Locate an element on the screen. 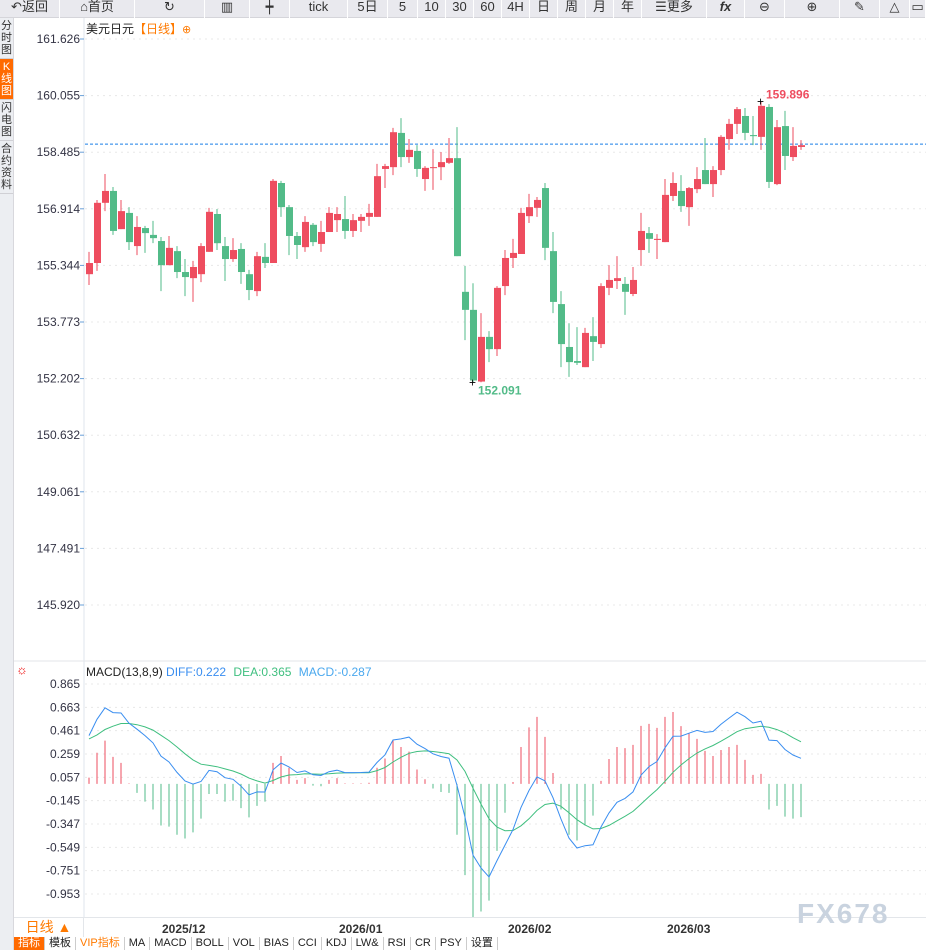 This screenshot has width=926, height=950. indicator-tab: KDJ is located at coordinates (336, 943).